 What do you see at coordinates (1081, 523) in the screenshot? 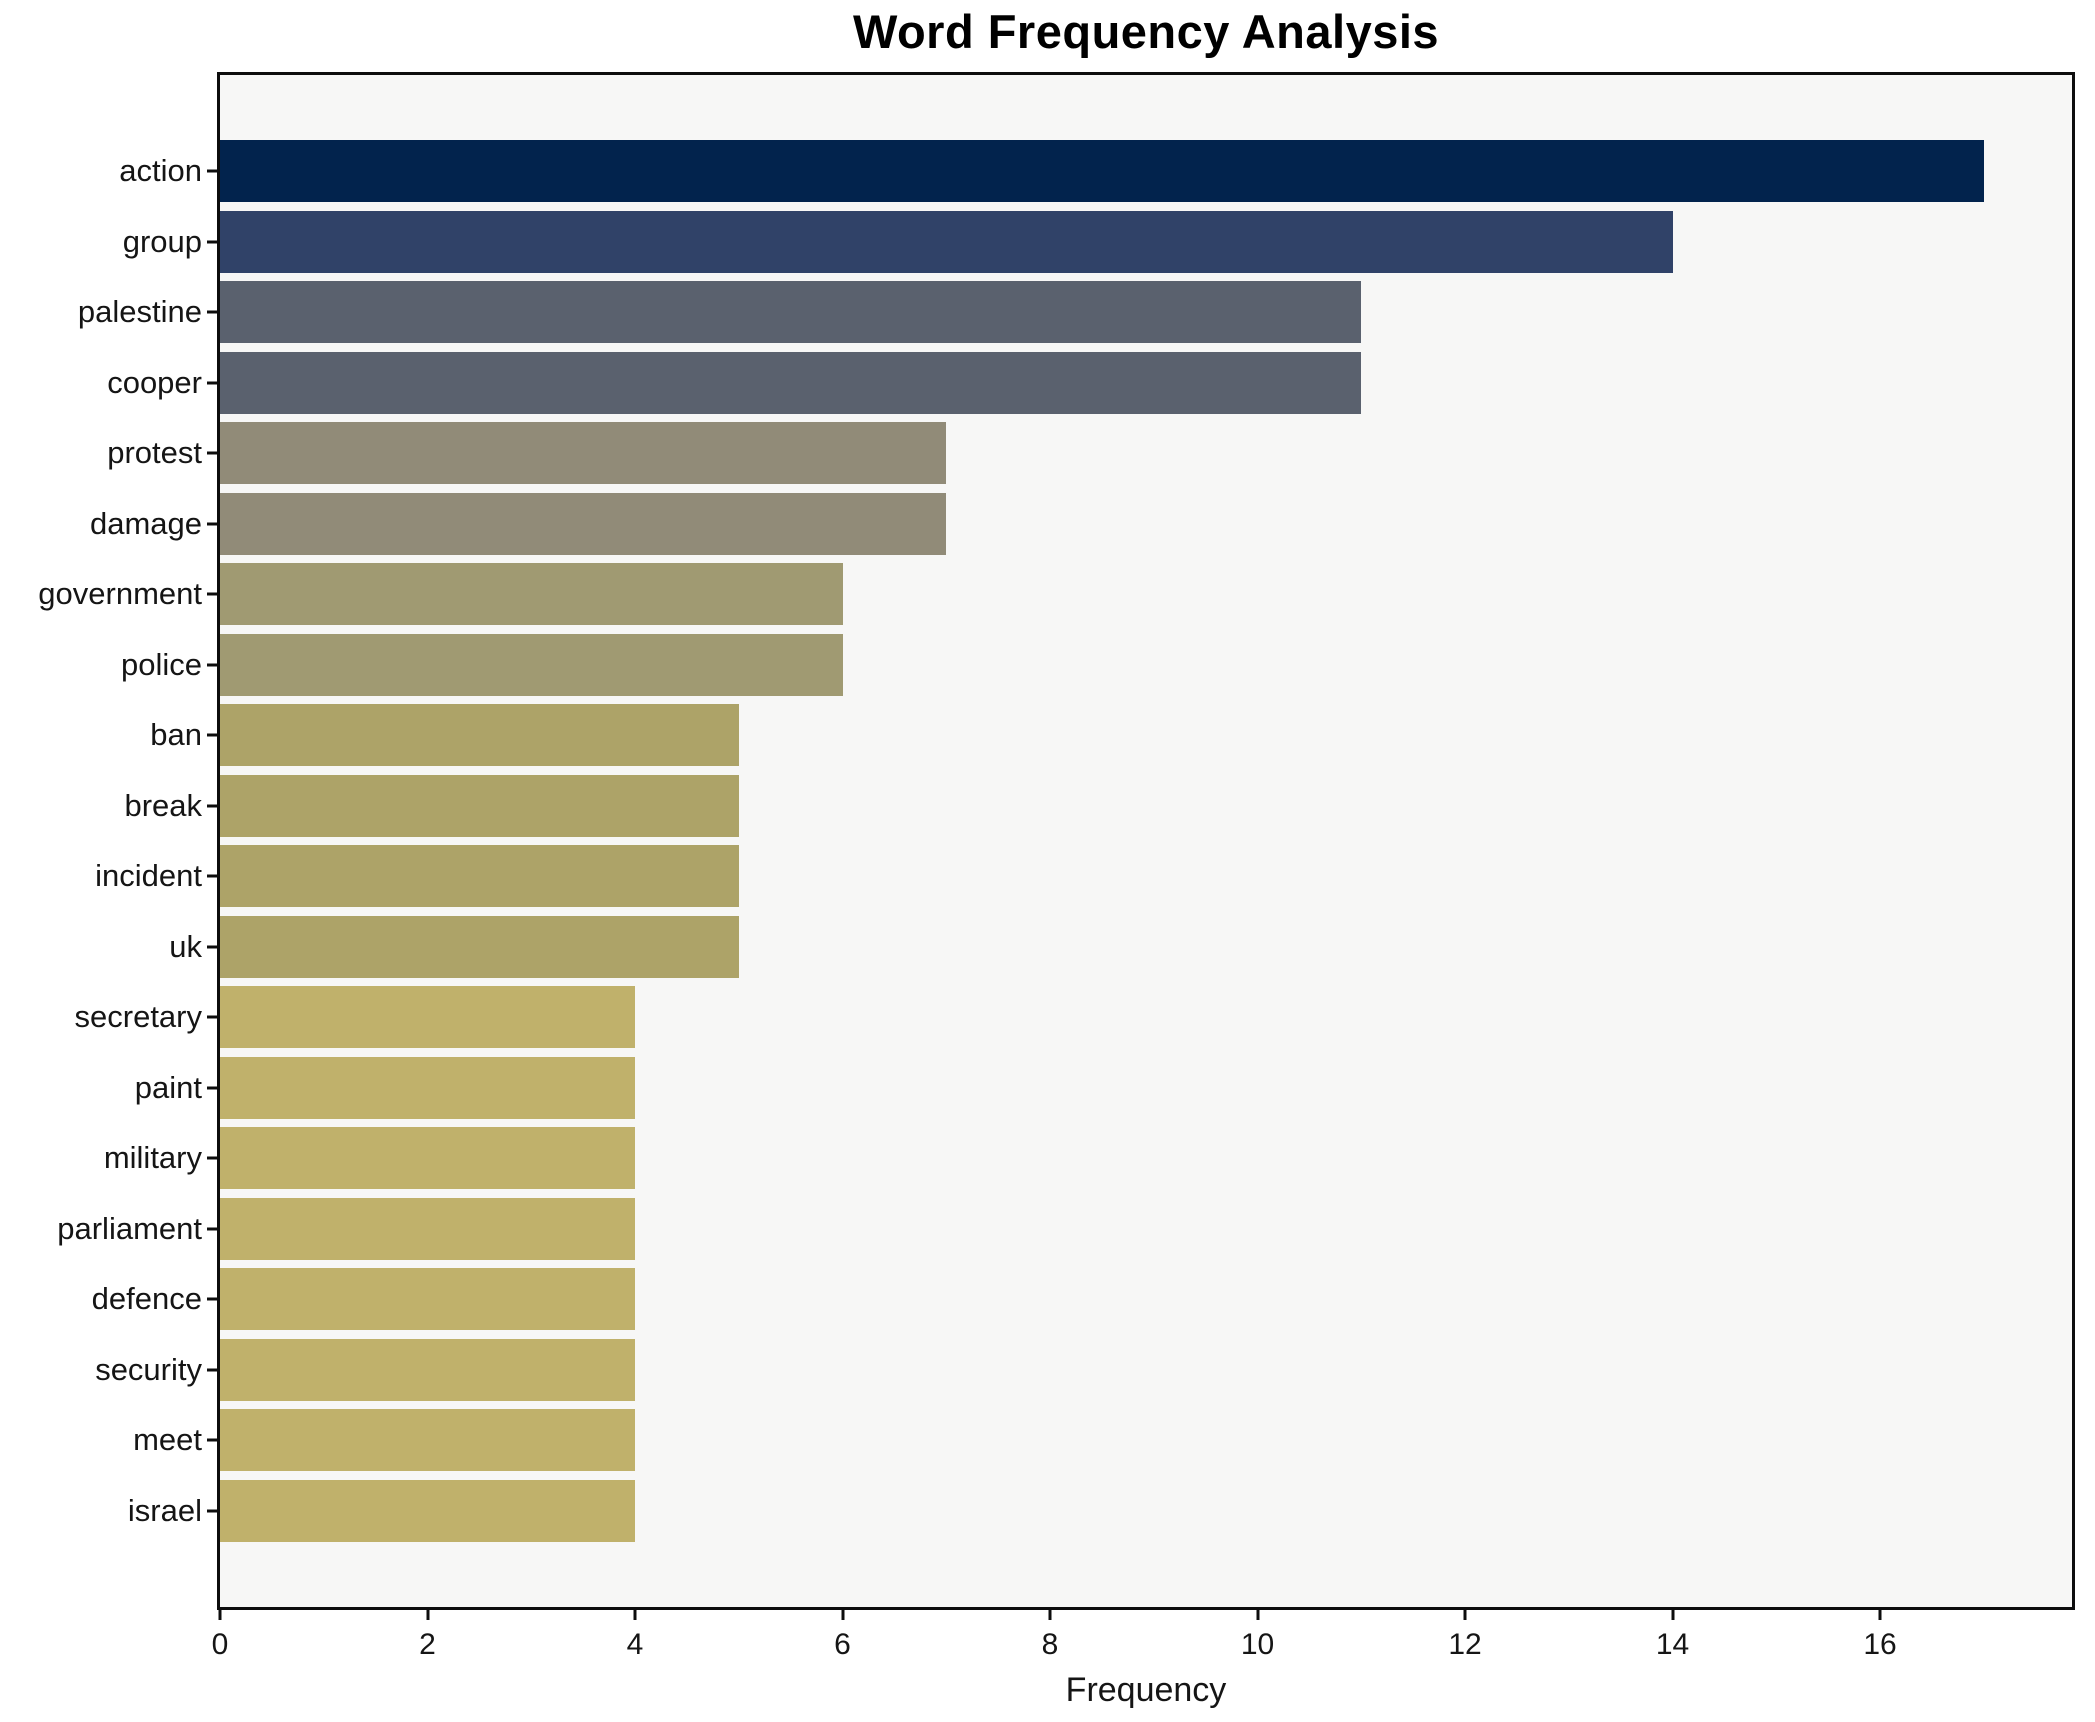
I see `bar-row: damage` at bounding box center [1081, 523].